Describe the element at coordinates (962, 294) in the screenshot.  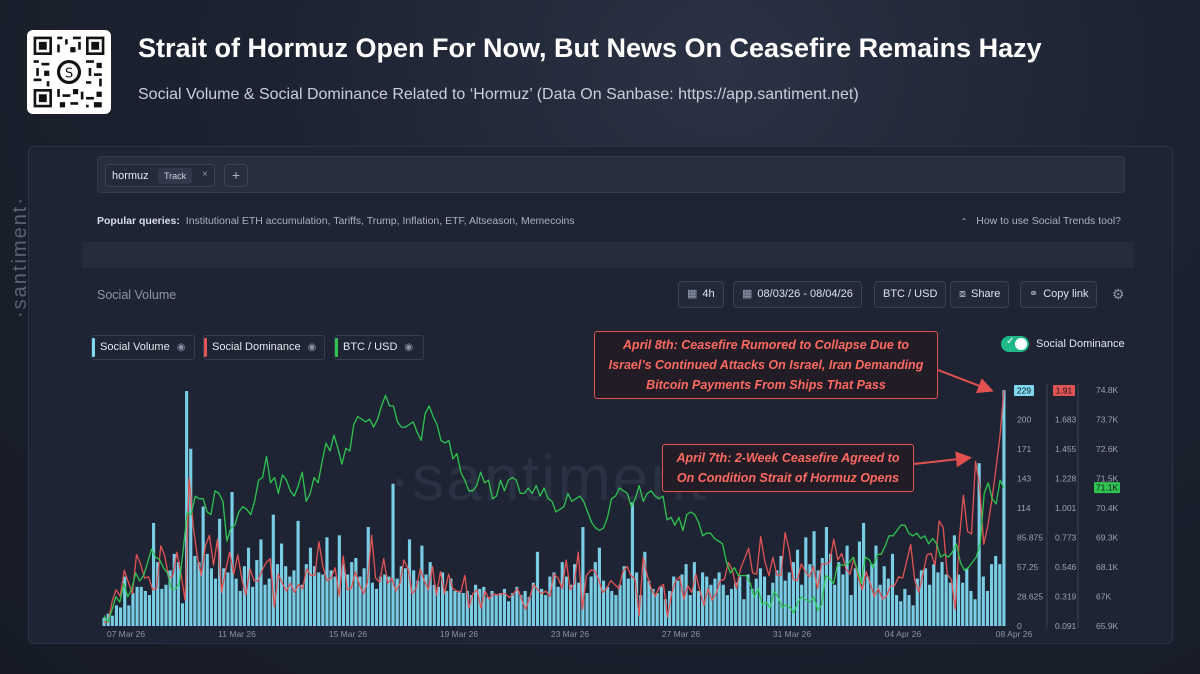
I see `share-icon: ⧇` at that location.